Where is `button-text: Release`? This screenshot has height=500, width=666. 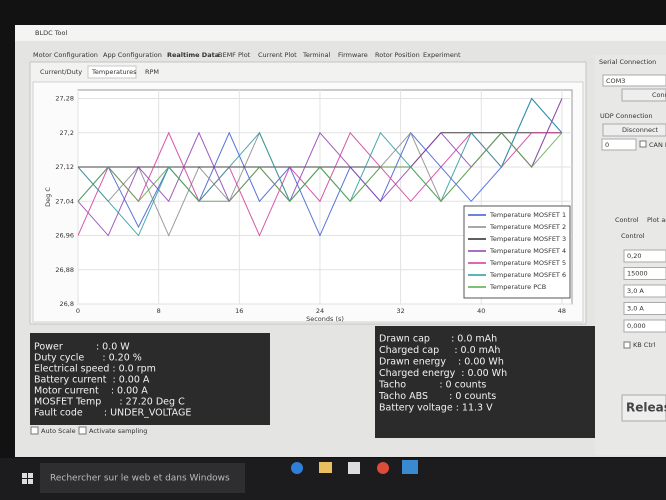
button-text: Release is located at coordinates (646, 408).